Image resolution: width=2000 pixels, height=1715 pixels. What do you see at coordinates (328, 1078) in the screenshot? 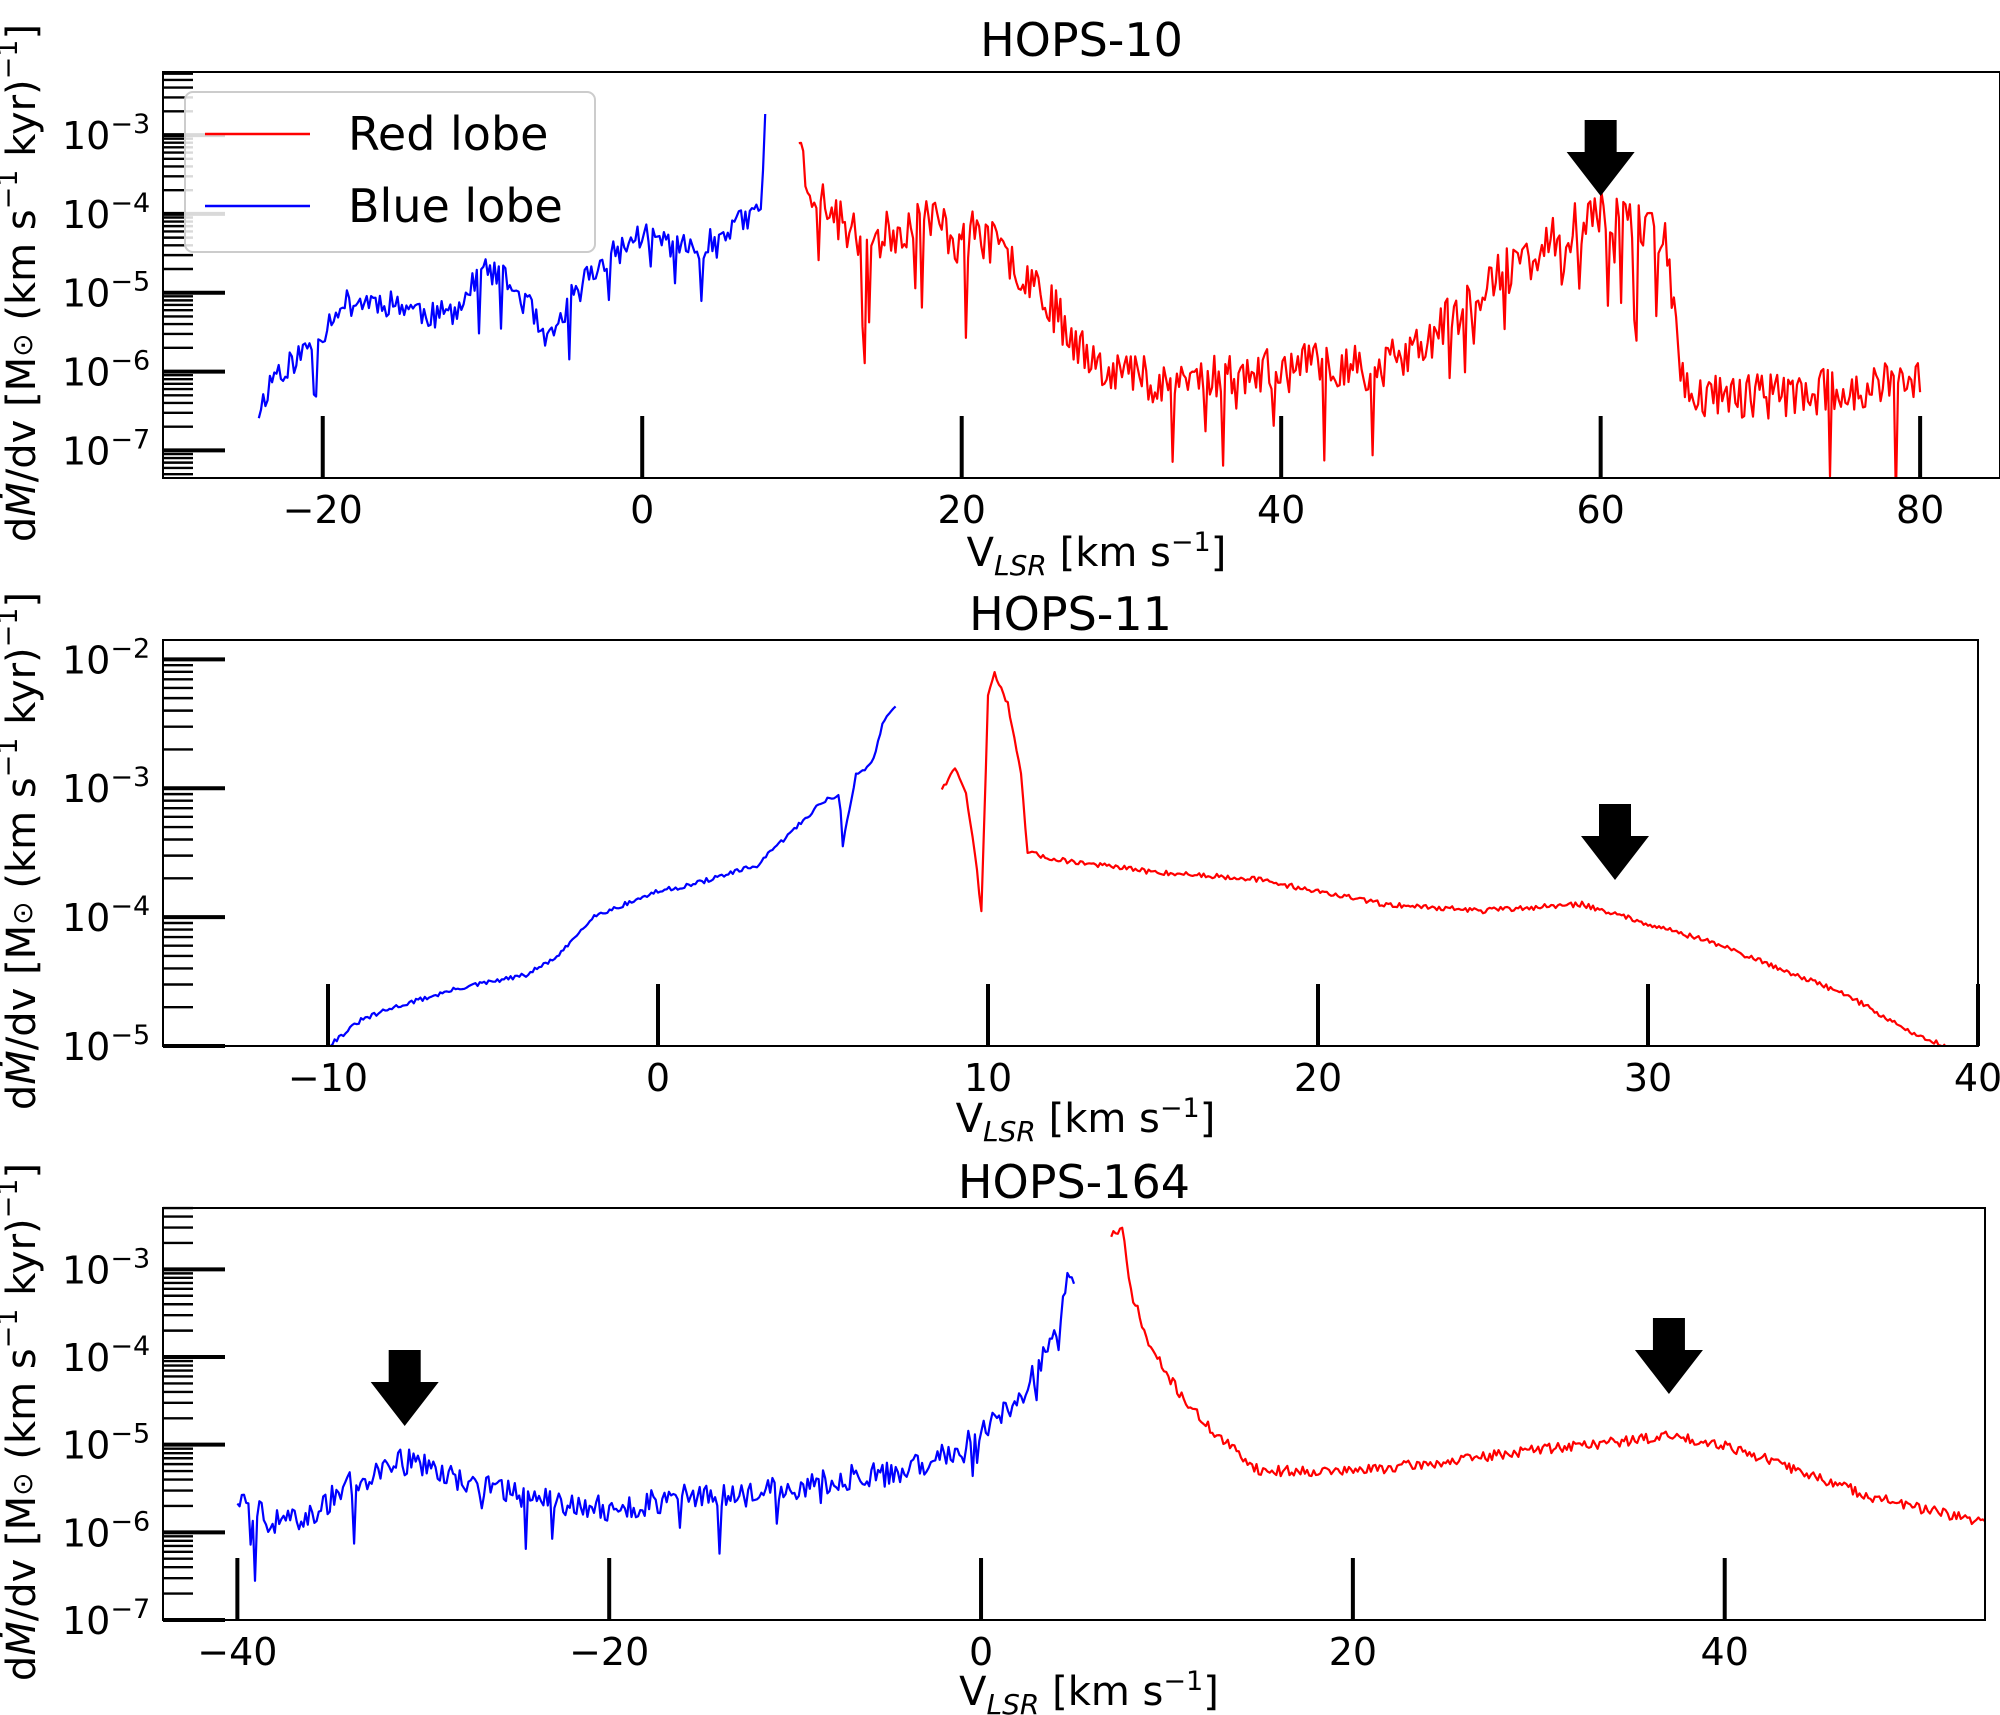
I see `x-tick-label: −10` at bounding box center [328, 1078].